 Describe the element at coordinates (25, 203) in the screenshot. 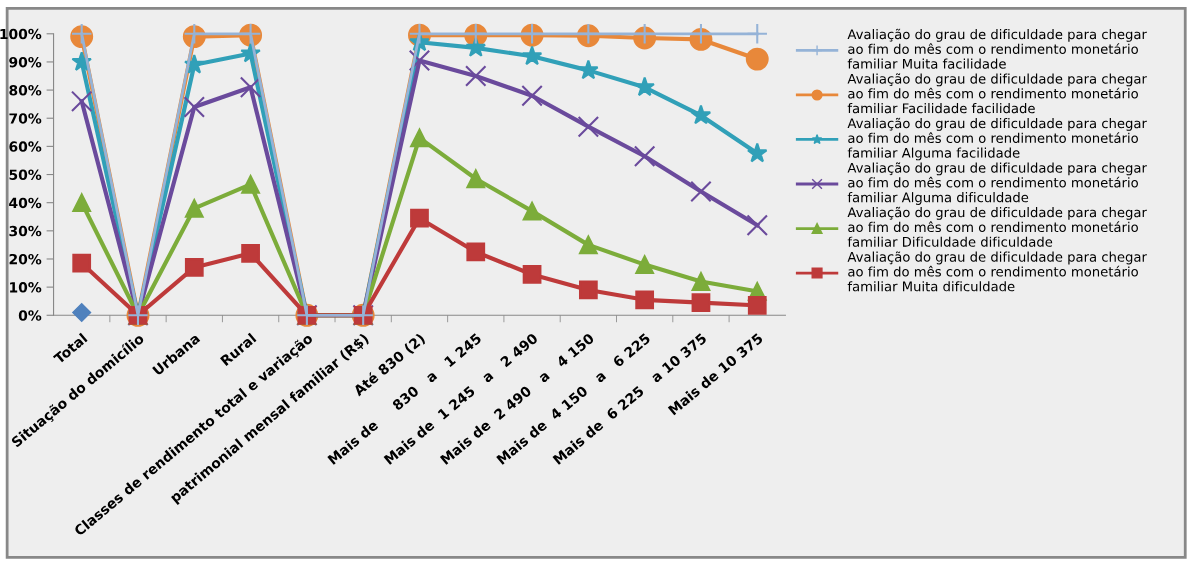

I see `y-tick-label: 40%` at that location.